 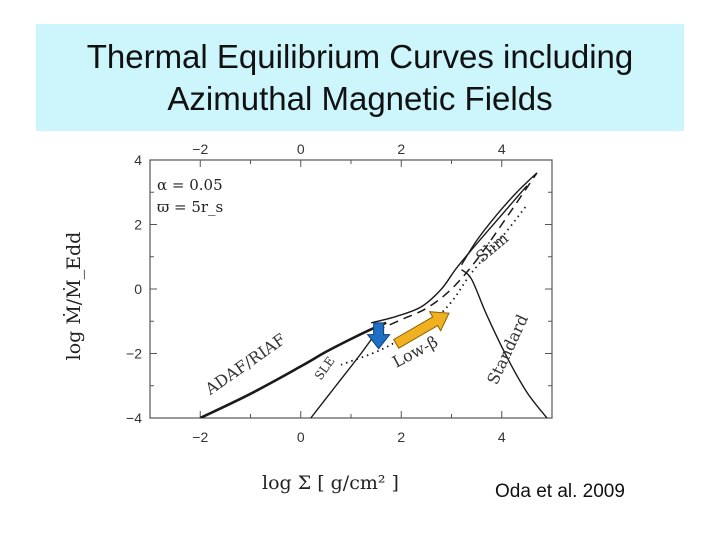 I want to click on y-axis-label: log Ṁ/Ṁ_Edd, so click(x=74, y=296).